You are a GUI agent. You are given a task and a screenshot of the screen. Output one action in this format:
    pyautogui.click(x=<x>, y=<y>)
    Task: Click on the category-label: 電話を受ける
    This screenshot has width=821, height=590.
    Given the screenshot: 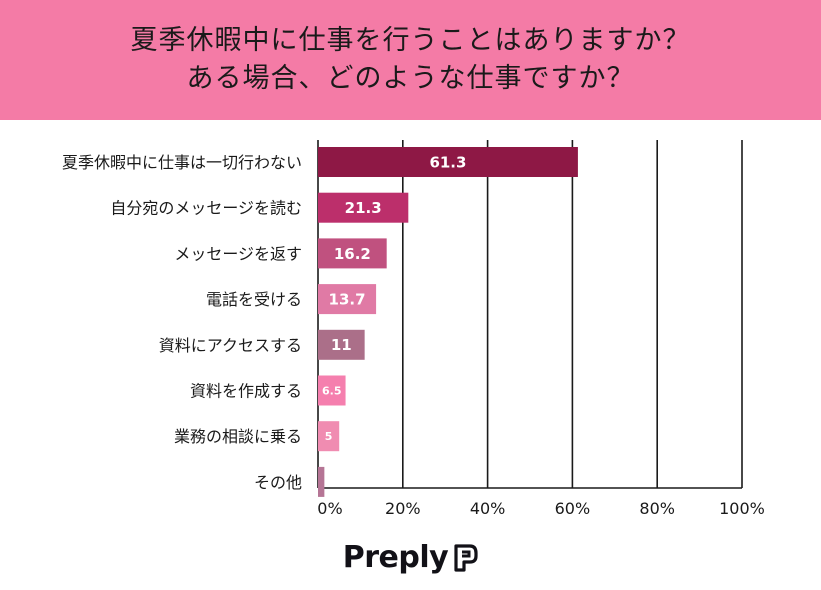 What is the action you would take?
    pyautogui.click(x=254, y=299)
    